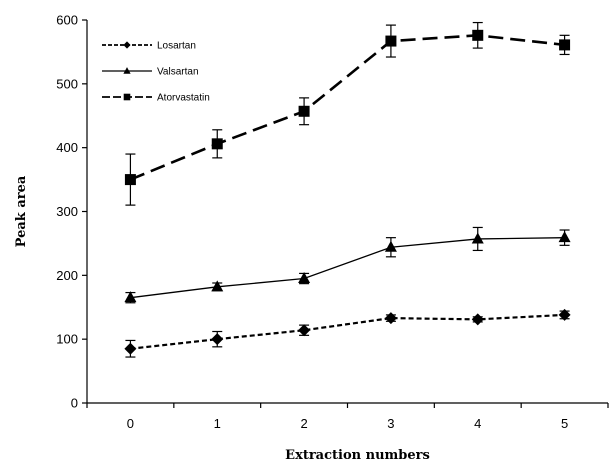 The height and width of the screenshot is (461, 611). I want to click on x-tick-label: 1, so click(217, 423).